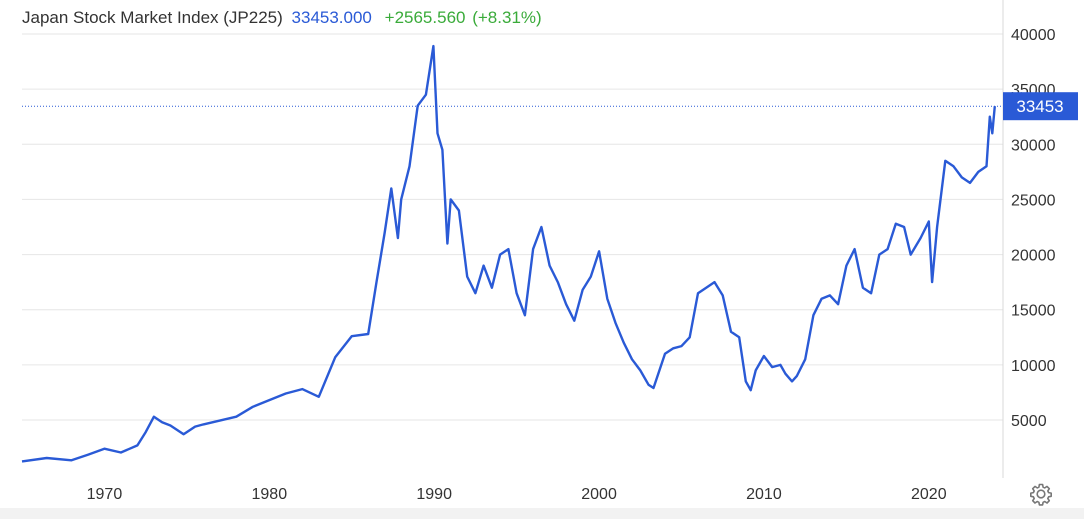 The image size is (1084, 519). I want to click on last-price: 33453.000, so click(331, 17).